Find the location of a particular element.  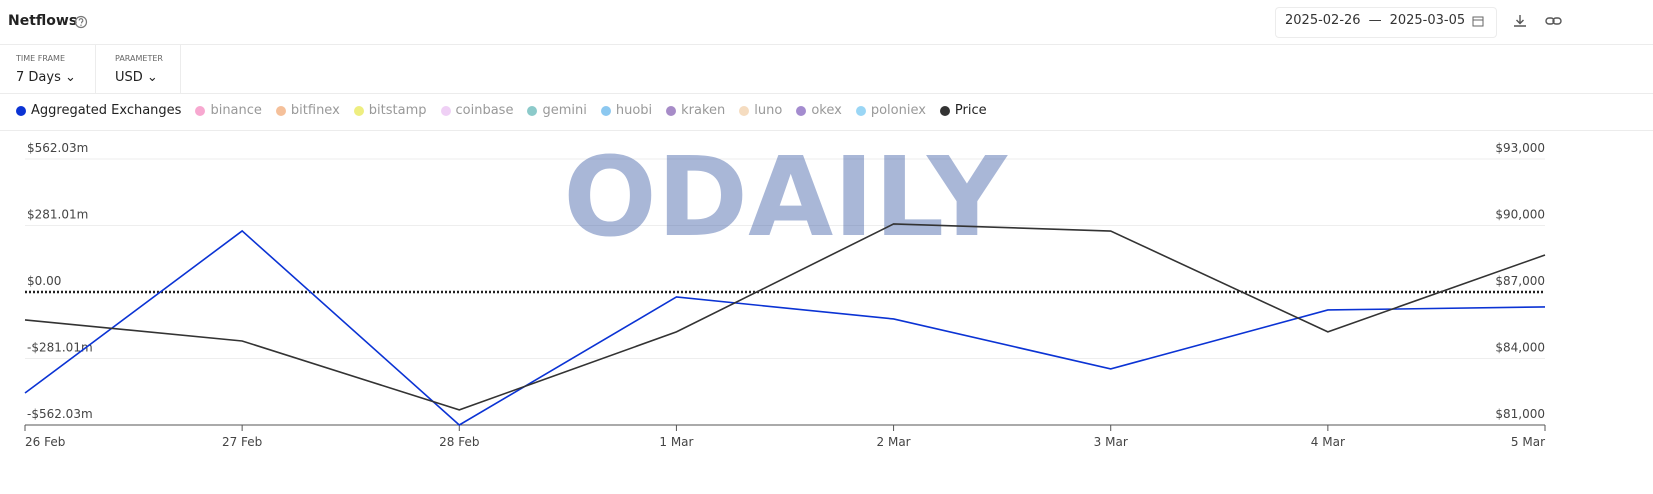

date-text: 2025-02-26 — 2025-03-05 is located at coordinates (1375, 20).